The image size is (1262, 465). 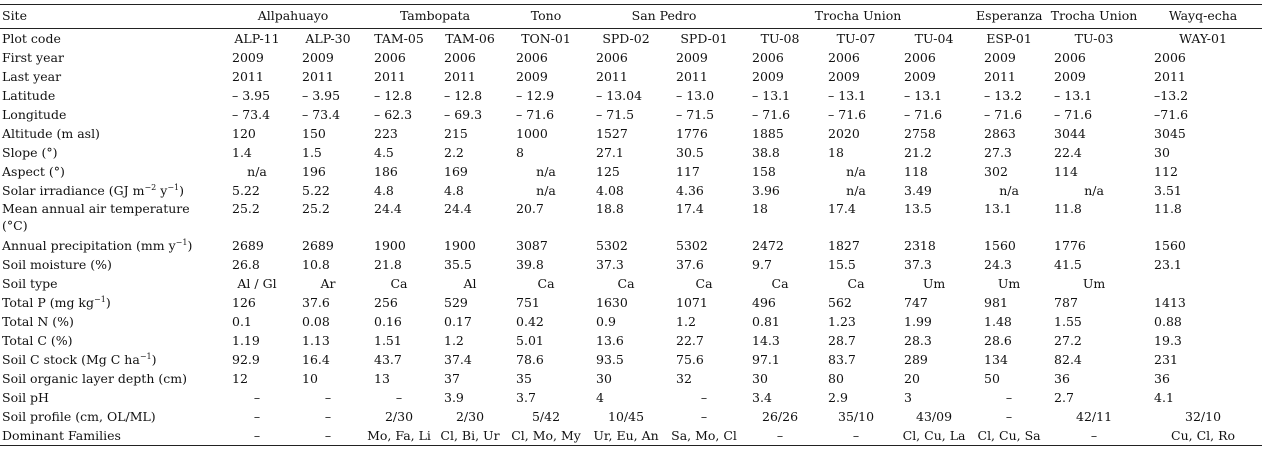 I want to click on table-cell: – 62.3, so click(x=393, y=114).